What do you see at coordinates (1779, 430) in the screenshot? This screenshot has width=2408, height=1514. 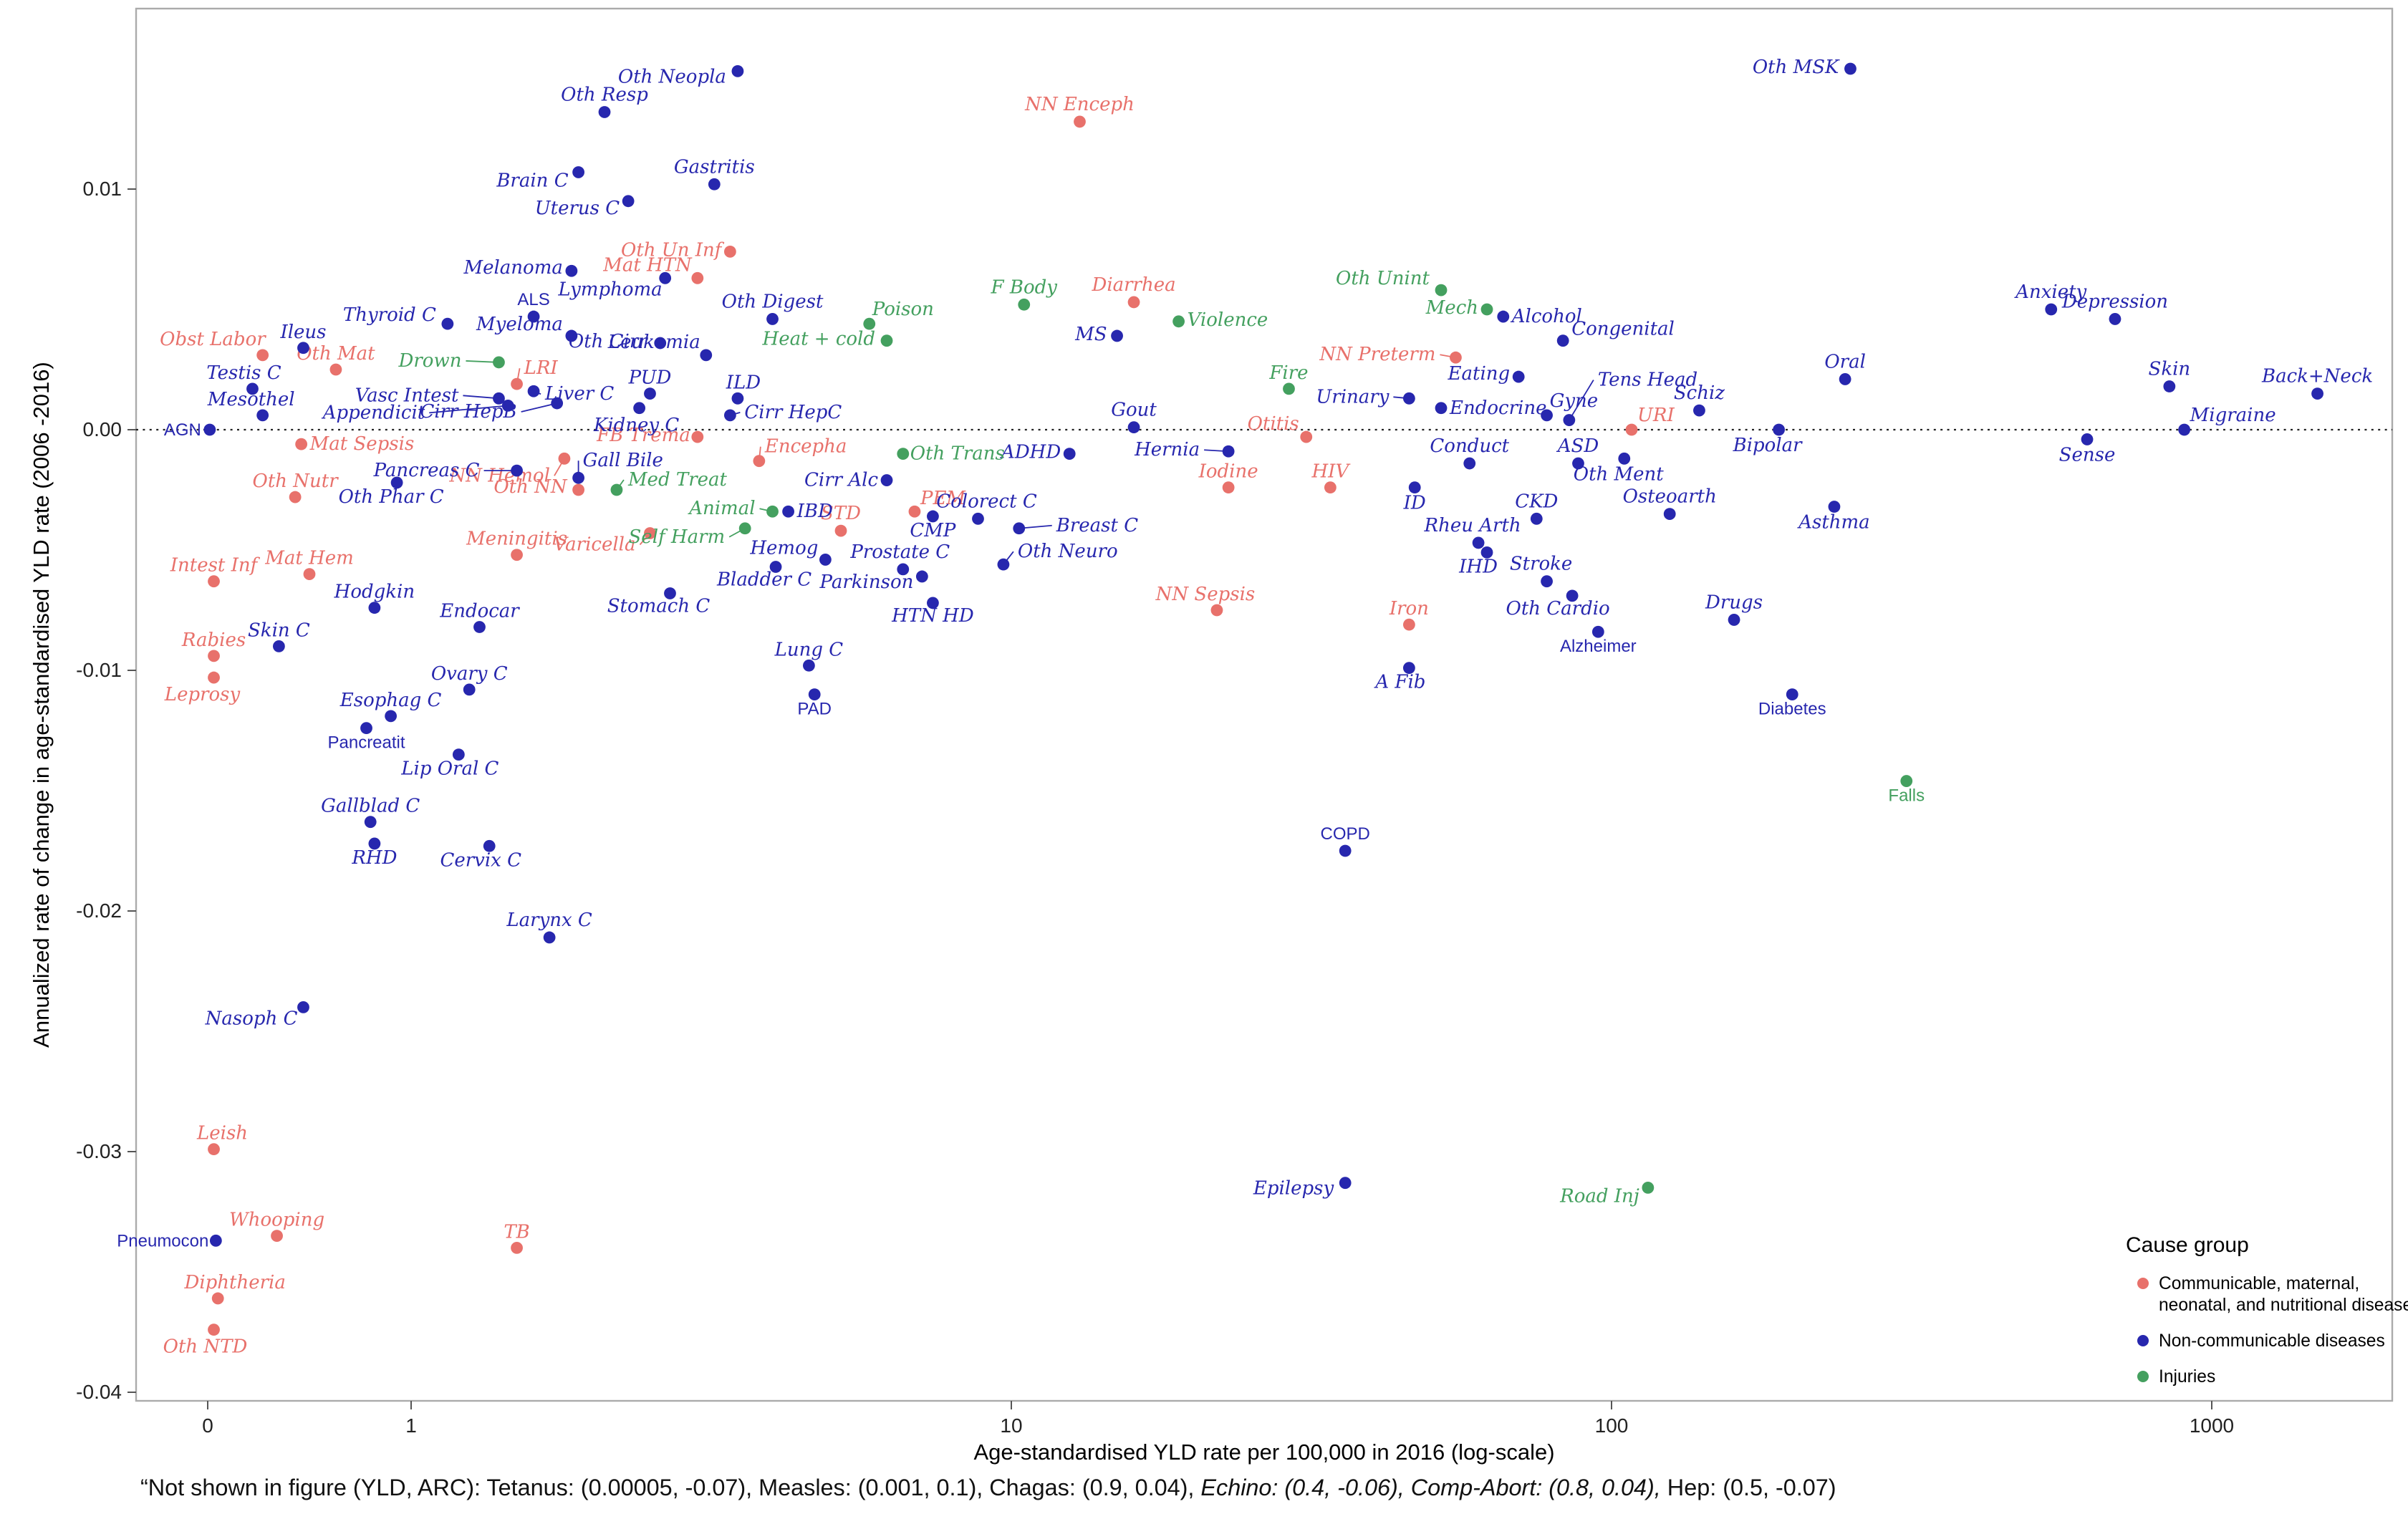 I see `point-bipolar` at bounding box center [1779, 430].